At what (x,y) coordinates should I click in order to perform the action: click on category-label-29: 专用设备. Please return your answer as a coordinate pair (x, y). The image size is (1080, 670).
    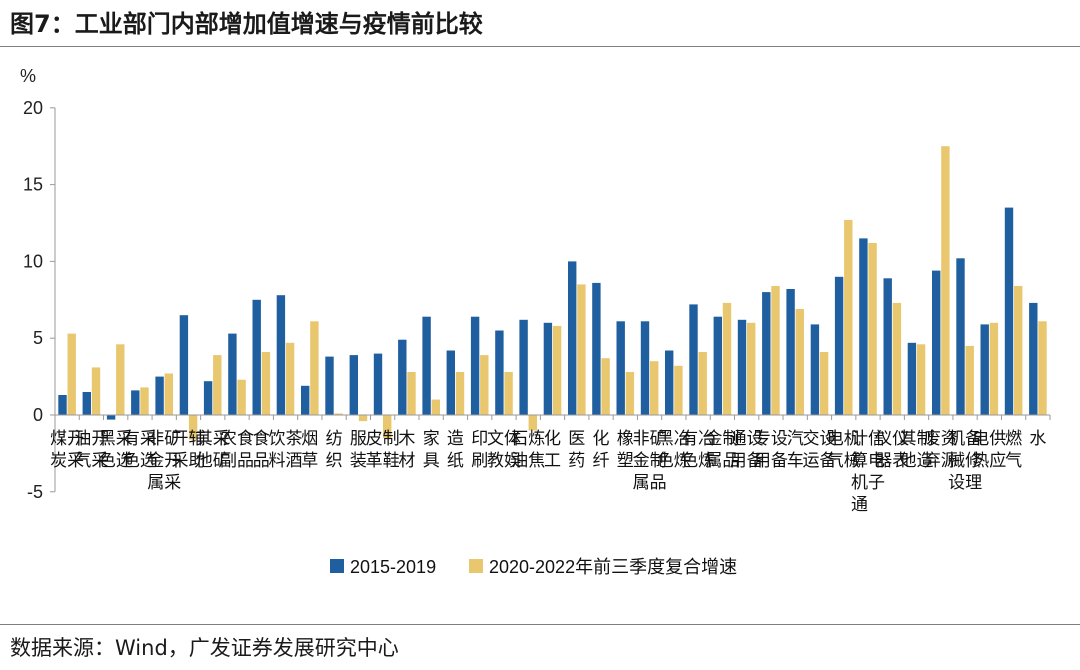
    Looking at the image, I should click on (771, 450).